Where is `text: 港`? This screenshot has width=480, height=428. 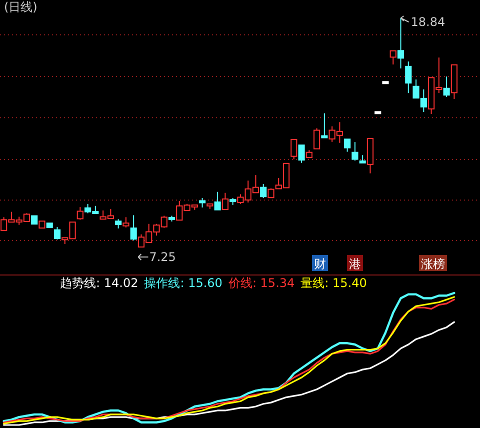
text: 港 is located at coordinates (355, 264).